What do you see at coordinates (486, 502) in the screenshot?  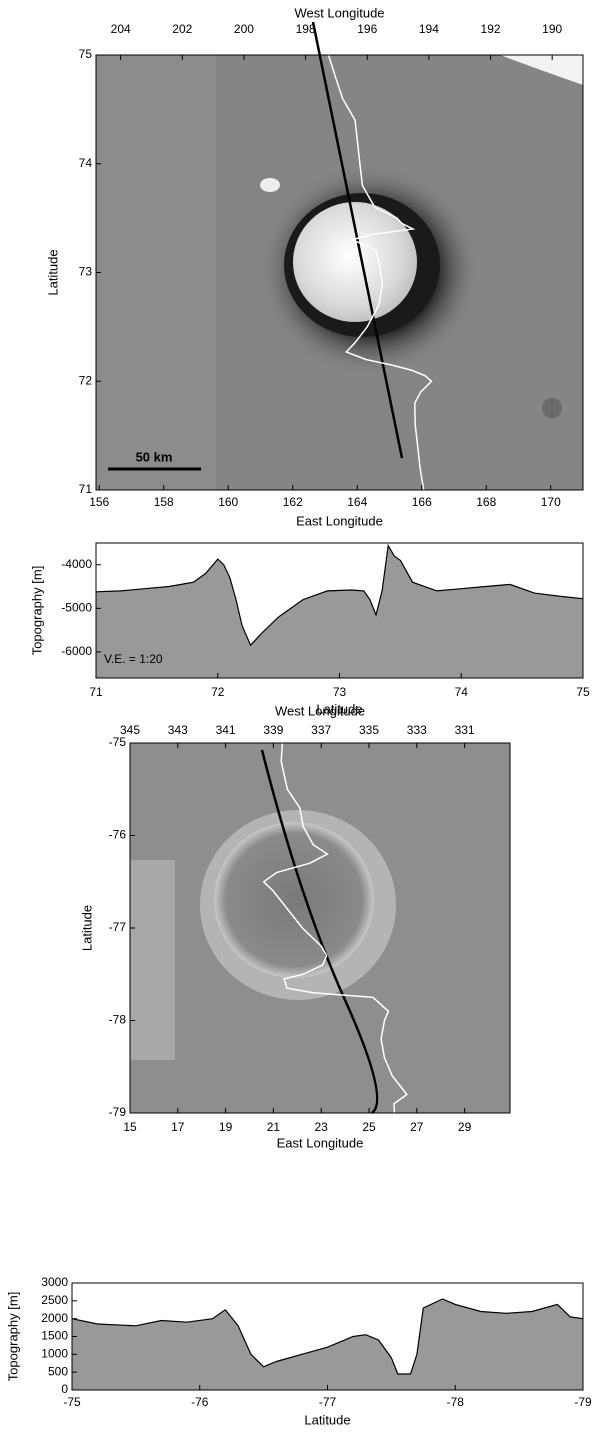 I see `x-tick-label: 168` at bounding box center [486, 502].